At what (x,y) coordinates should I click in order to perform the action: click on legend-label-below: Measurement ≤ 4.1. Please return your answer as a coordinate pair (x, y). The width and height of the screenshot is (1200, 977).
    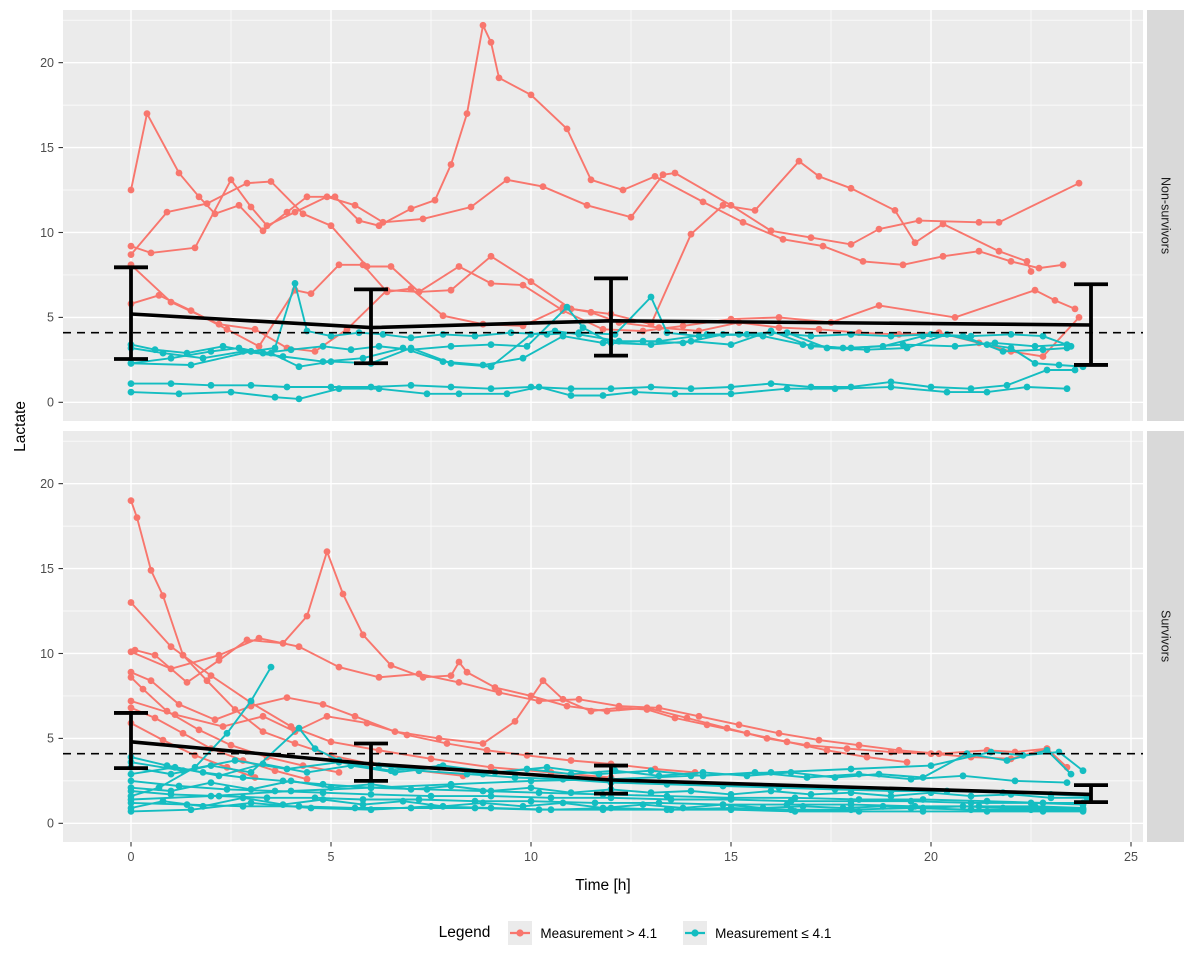
    Looking at the image, I should click on (773, 933).